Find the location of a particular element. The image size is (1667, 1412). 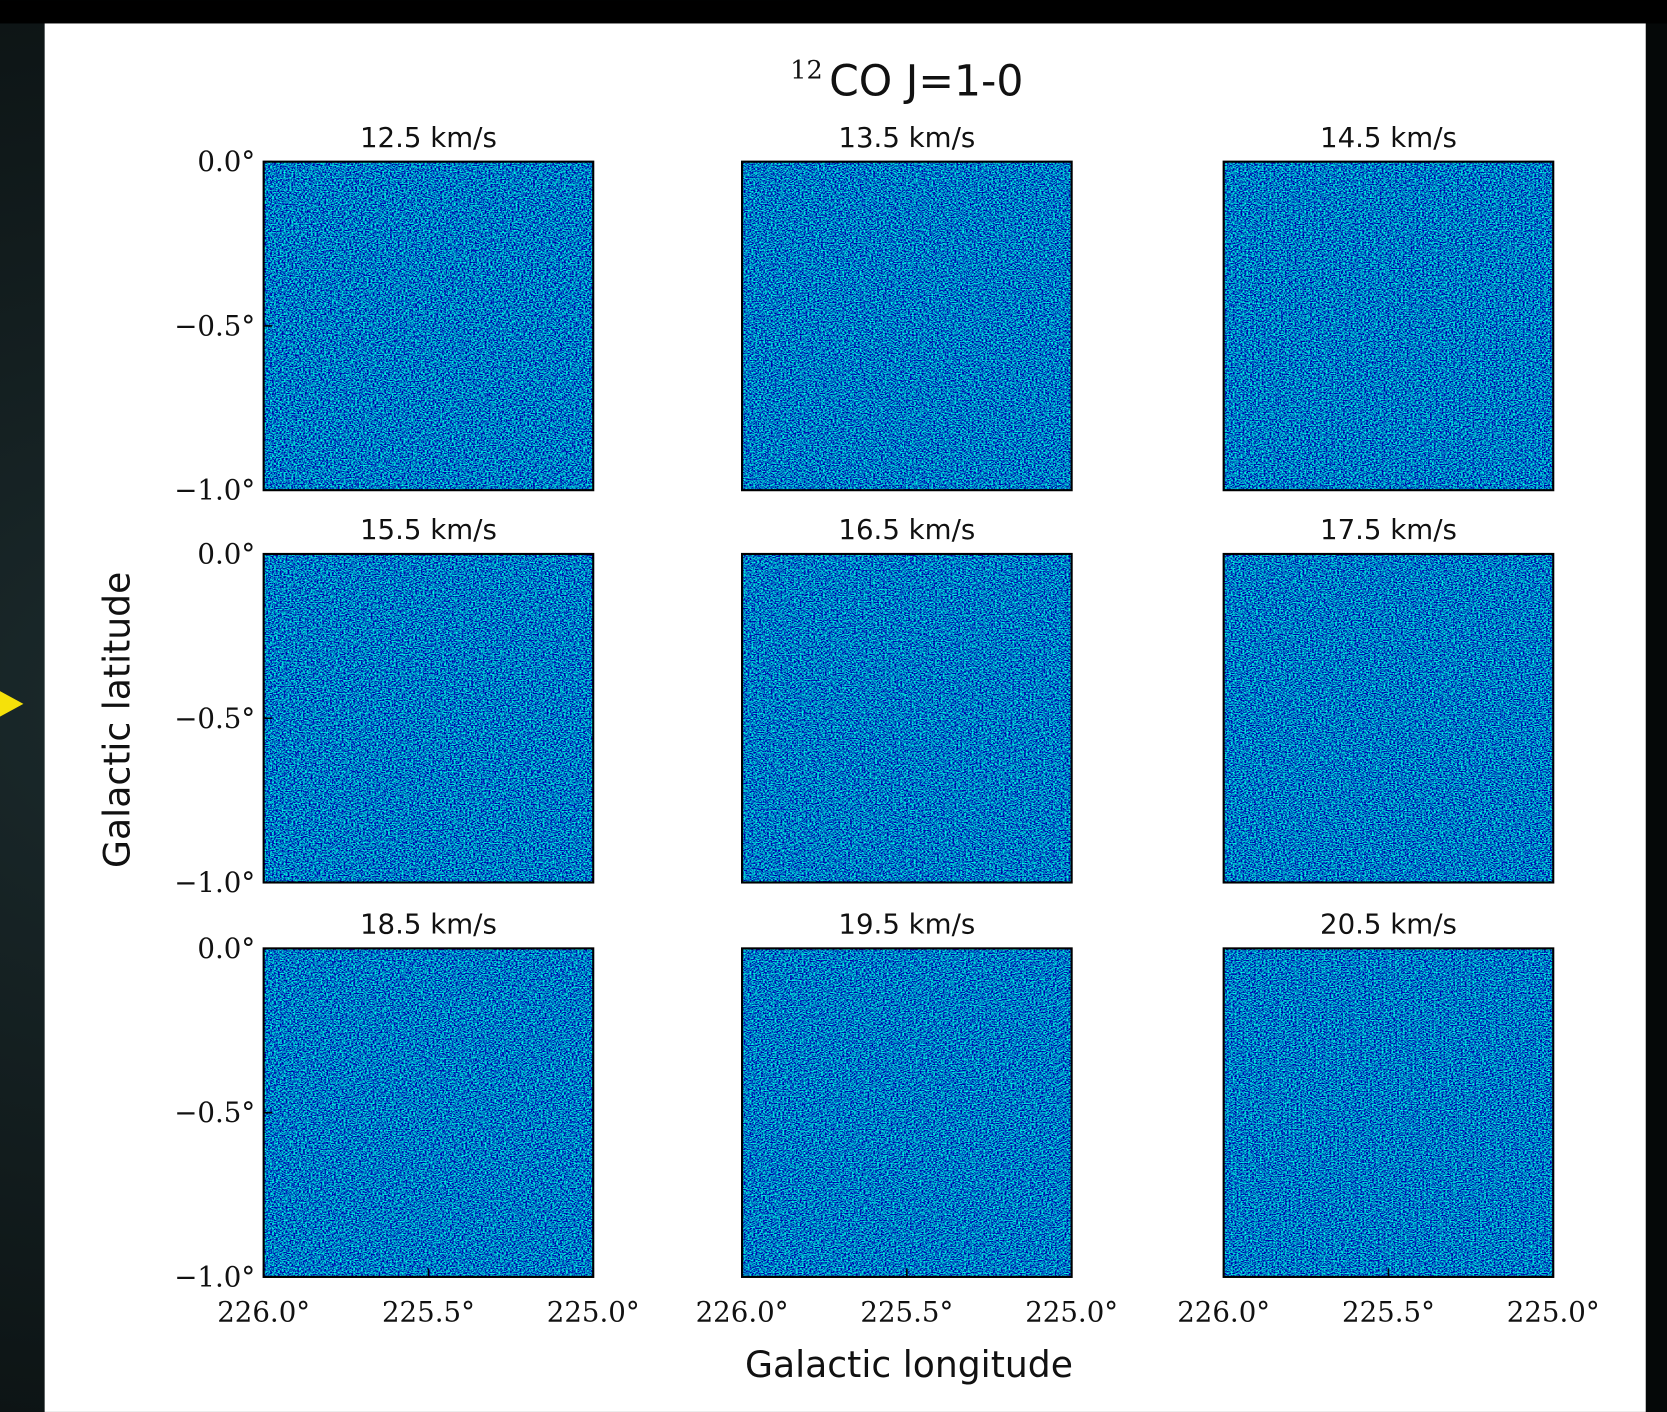

title-text: CO J=1-0 is located at coordinates (926, 82).